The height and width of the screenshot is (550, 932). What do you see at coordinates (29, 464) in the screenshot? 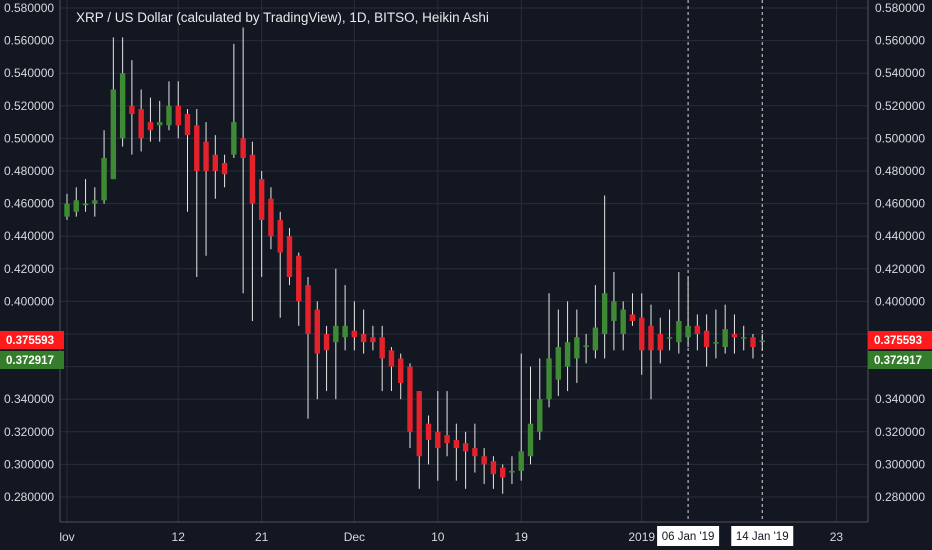
I see `y-tick-label-left: 0.300000` at bounding box center [29, 464].